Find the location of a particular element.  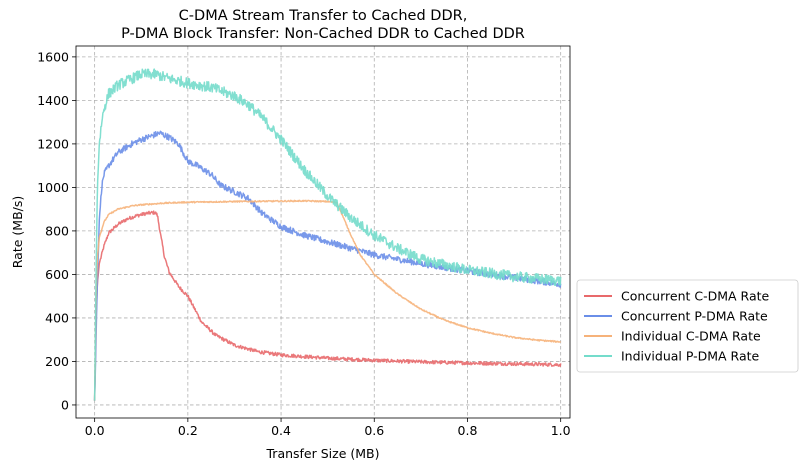

x-tick-label: 0.6 is located at coordinates (374, 430).